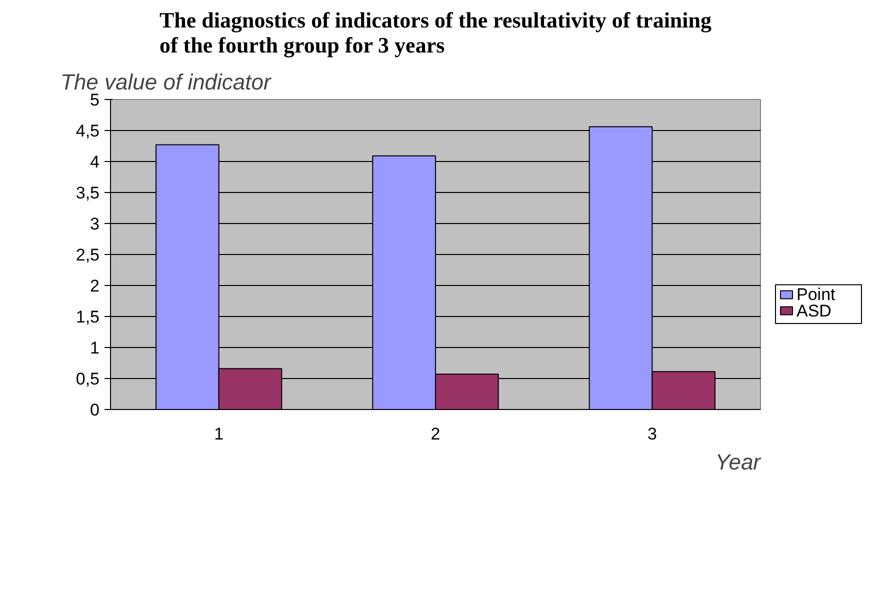 This screenshot has height=595, width=891. I want to click on y-tick-label: 4,5, so click(88, 131).